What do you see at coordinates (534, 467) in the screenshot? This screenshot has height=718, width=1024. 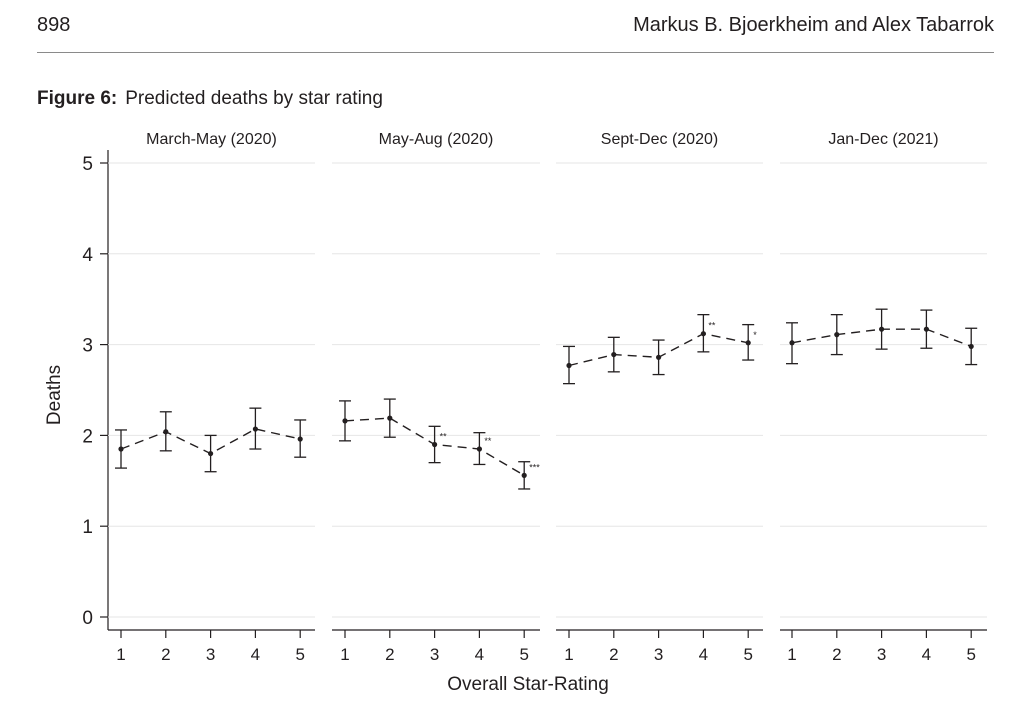 I see `significance-stars: ***` at bounding box center [534, 467].